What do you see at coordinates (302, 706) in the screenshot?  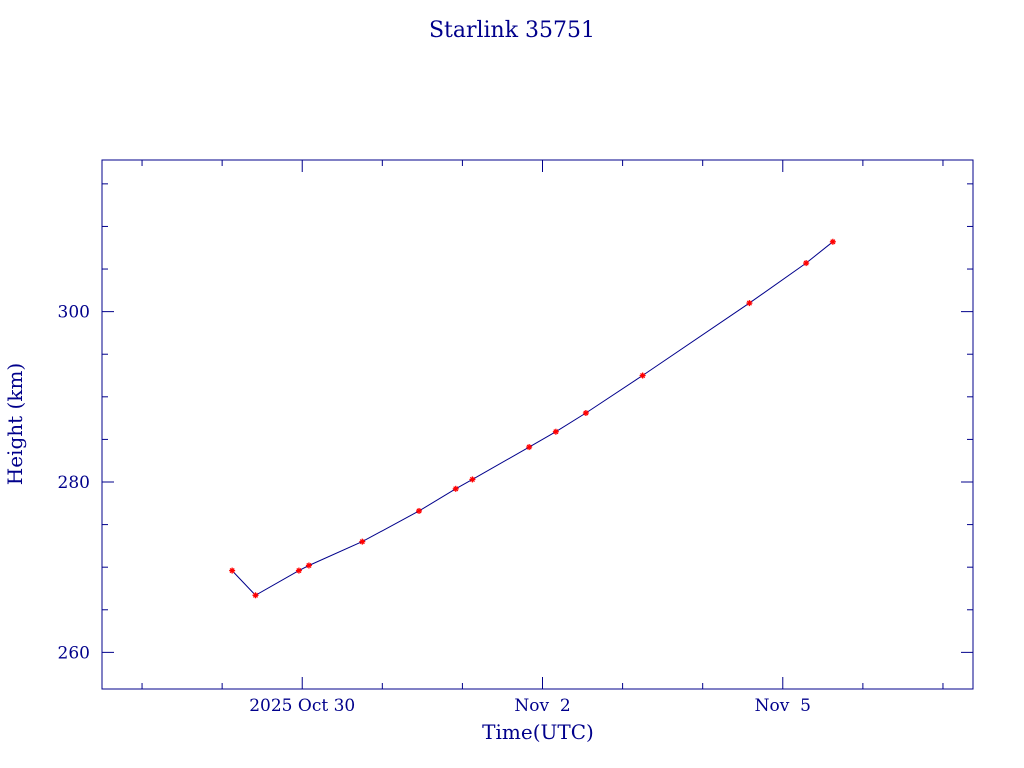 I see `x-tick-label: 2025 Oct 30` at bounding box center [302, 706].